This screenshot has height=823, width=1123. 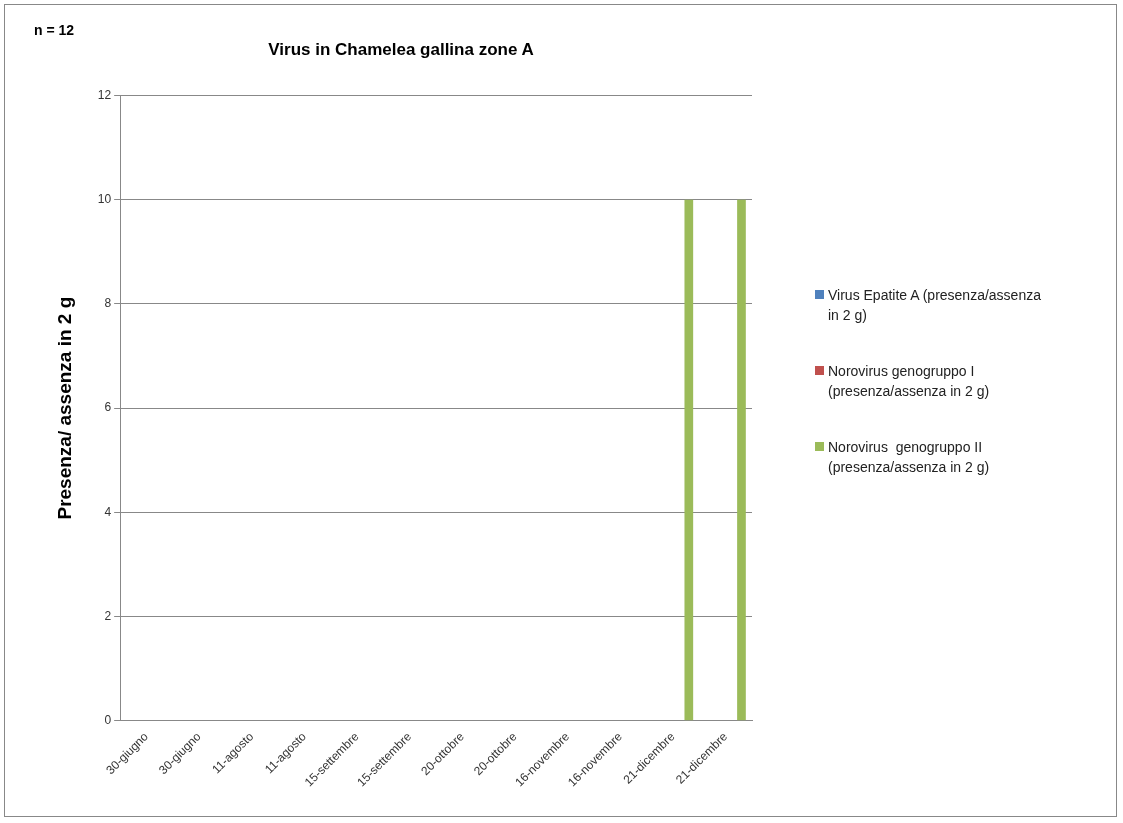 I want to click on y-tick-label: 2, so click(x=108, y=615).